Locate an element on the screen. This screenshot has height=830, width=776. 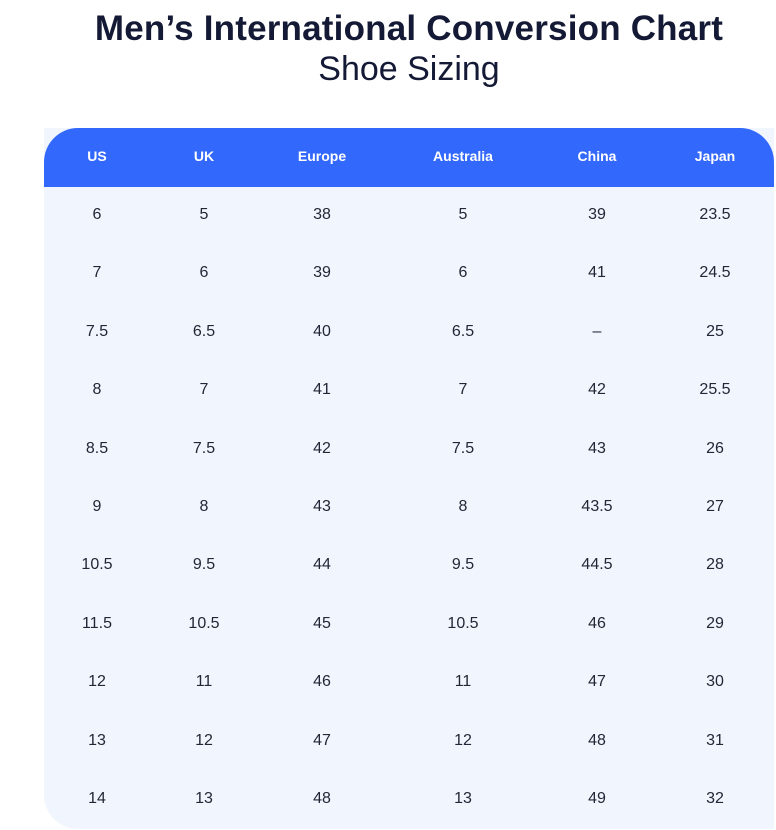
table-cell: 11.5 is located at coordinates (97, 623).